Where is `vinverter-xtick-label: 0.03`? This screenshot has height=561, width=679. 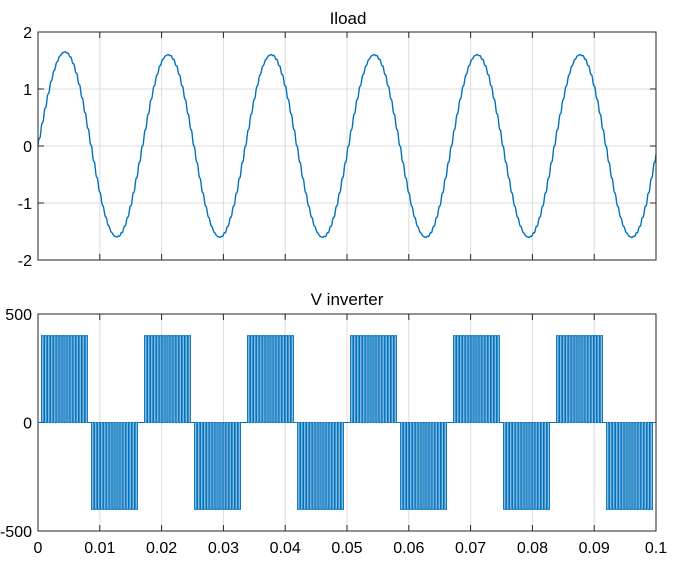 vinverter-xtick-label: 0.03 is located at coordinates (223, 548).